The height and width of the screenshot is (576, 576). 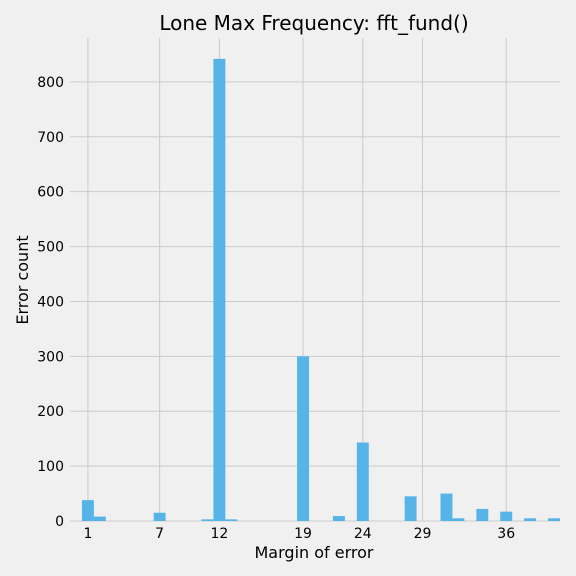 I want to click on x-tick-label: 24, so click(x=363, y=534).